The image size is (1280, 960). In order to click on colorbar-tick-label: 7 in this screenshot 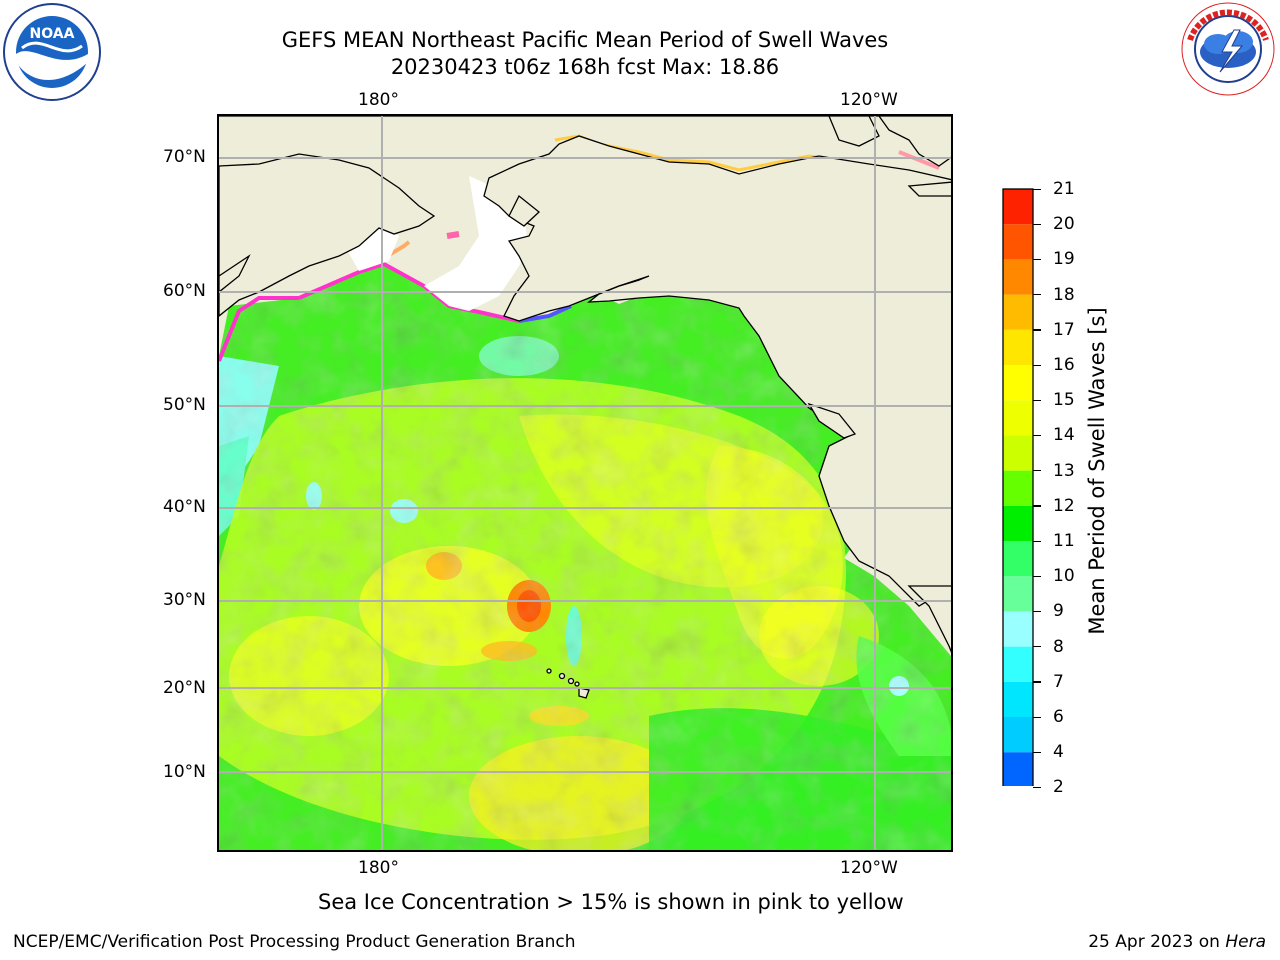, I will do `click(1058, 681)`.